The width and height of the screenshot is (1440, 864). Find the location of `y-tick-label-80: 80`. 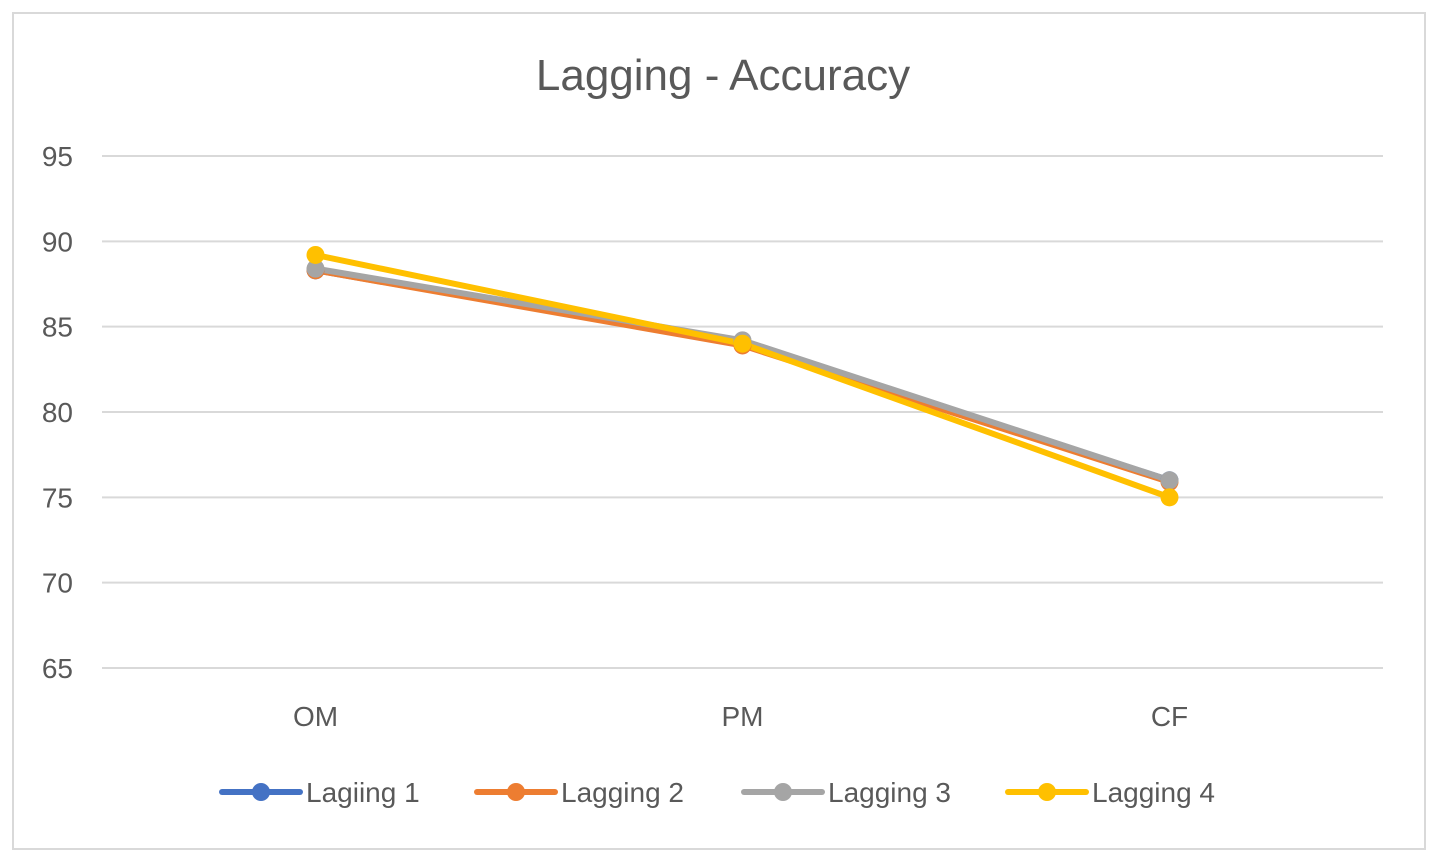

y-tick-label-80: 80 is located at coordinates (57, 412).